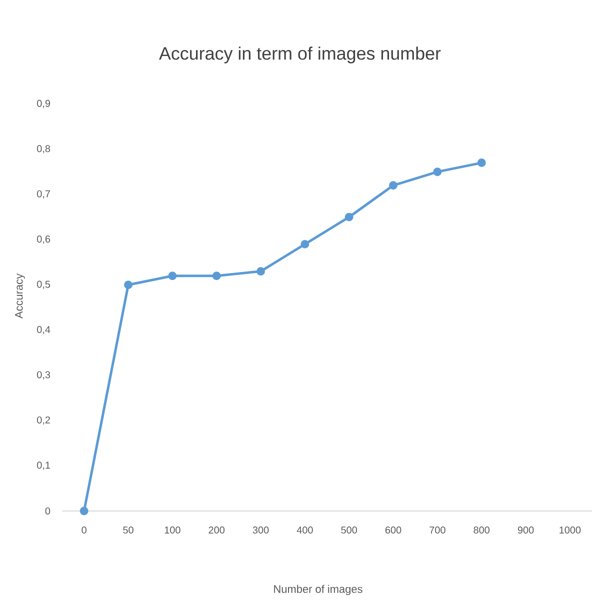 This screenshot has width=600, height=606. I want to click on y-tick-label: 0,9, so click(43, 104).